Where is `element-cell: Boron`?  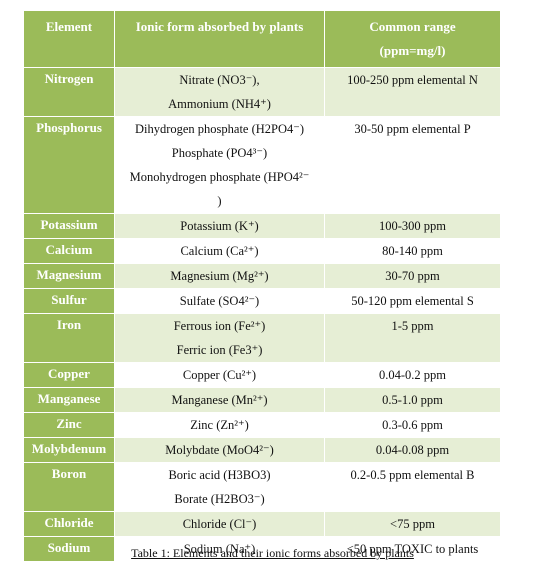
element-cell: Boron is located at coordinates (69, 487).